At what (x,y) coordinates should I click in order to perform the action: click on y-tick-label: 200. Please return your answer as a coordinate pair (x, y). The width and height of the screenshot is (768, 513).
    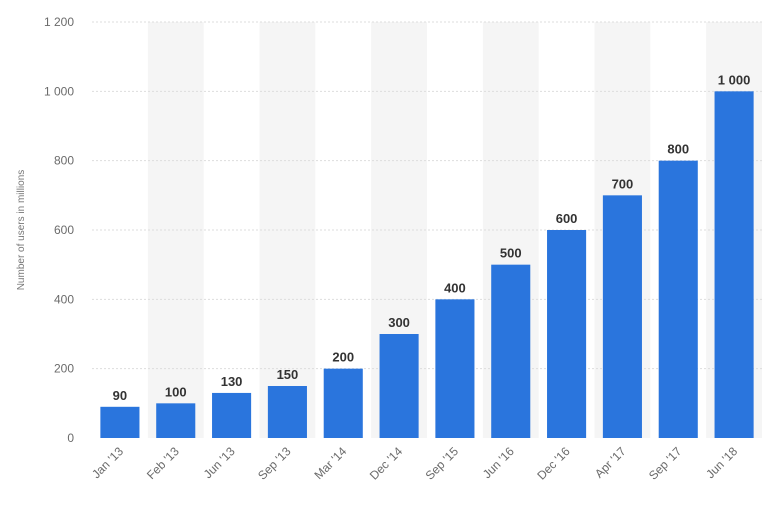
    Looking at the image, I should click on (64, 369).